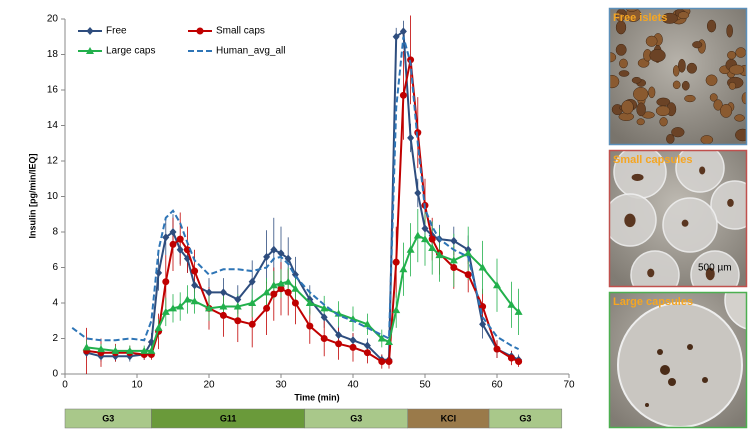 This screenshot has width=756, height=441. What do you see at coordinates (240, 31) in the screenshot?
I see `legend-label: Small caps` at bounding box center [240, 31].